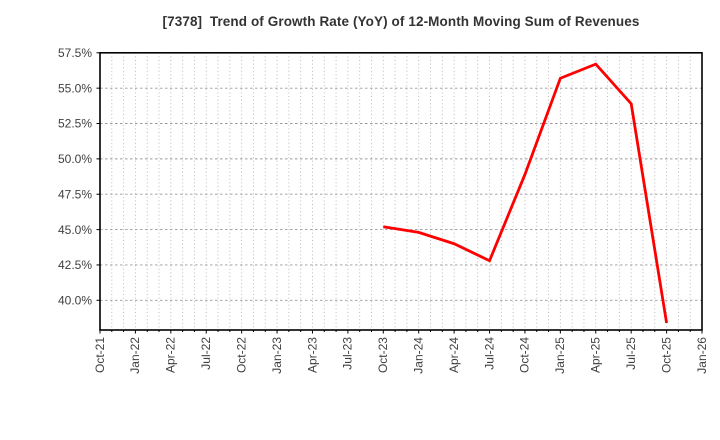  What do you see at coordinates (277, 355) in the screenshot?
I see `x-tick-label: Jan-23` at bounding box center [277, 355].